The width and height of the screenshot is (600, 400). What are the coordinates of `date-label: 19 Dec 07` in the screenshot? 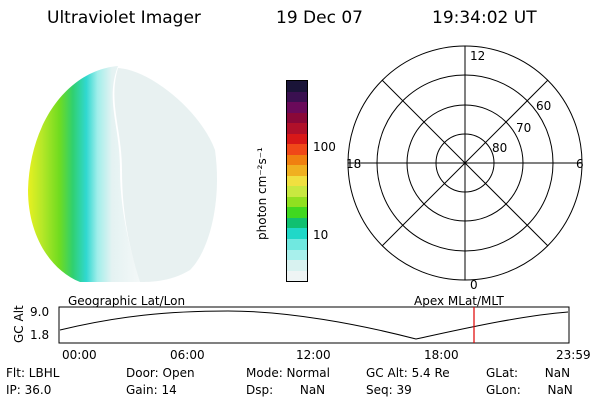 It's located at (319, 18).